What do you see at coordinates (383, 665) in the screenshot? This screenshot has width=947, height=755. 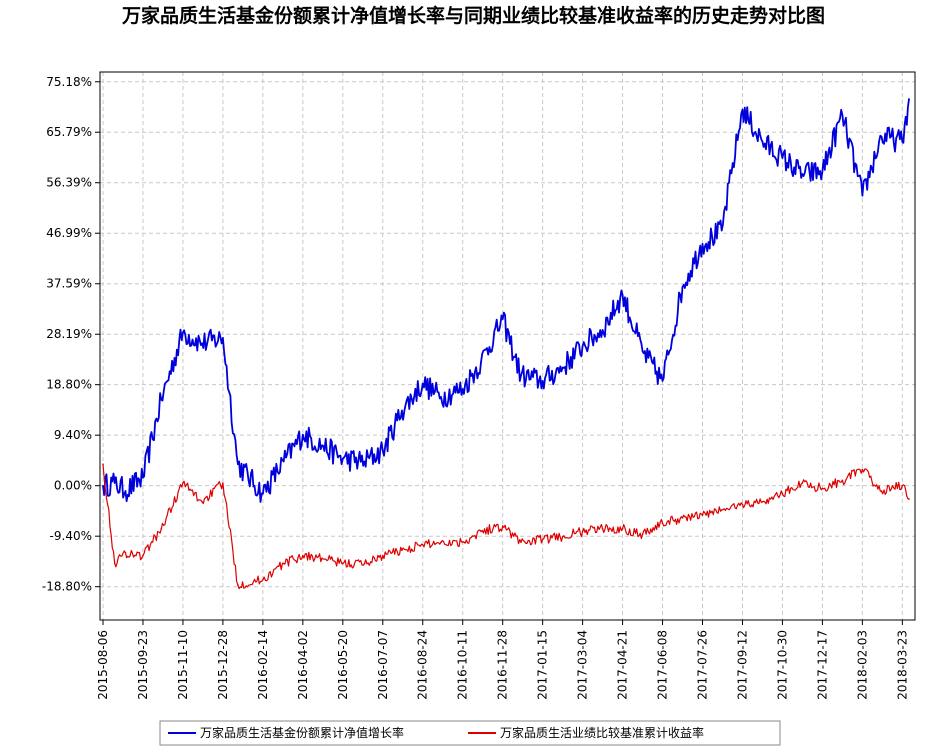 I see `x-tick-label: 2016-07-07` at bounding box center [383, 665].